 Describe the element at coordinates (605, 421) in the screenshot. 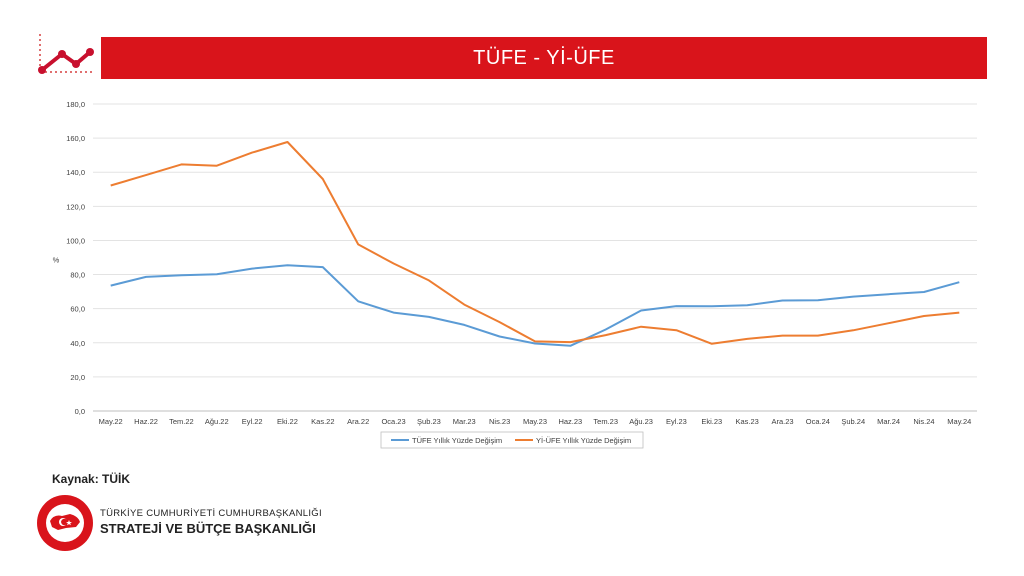

I see `x-tick-label: Tem.23` at that location.